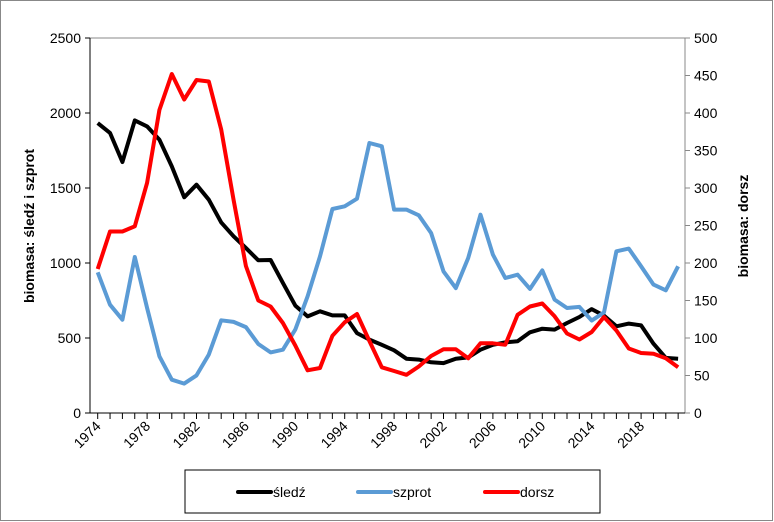 This screenshot has height=522, width=774. Describe the element at coordinates (706, 76) in the screenshot. I see `y2-tick-label: 450` at that location.